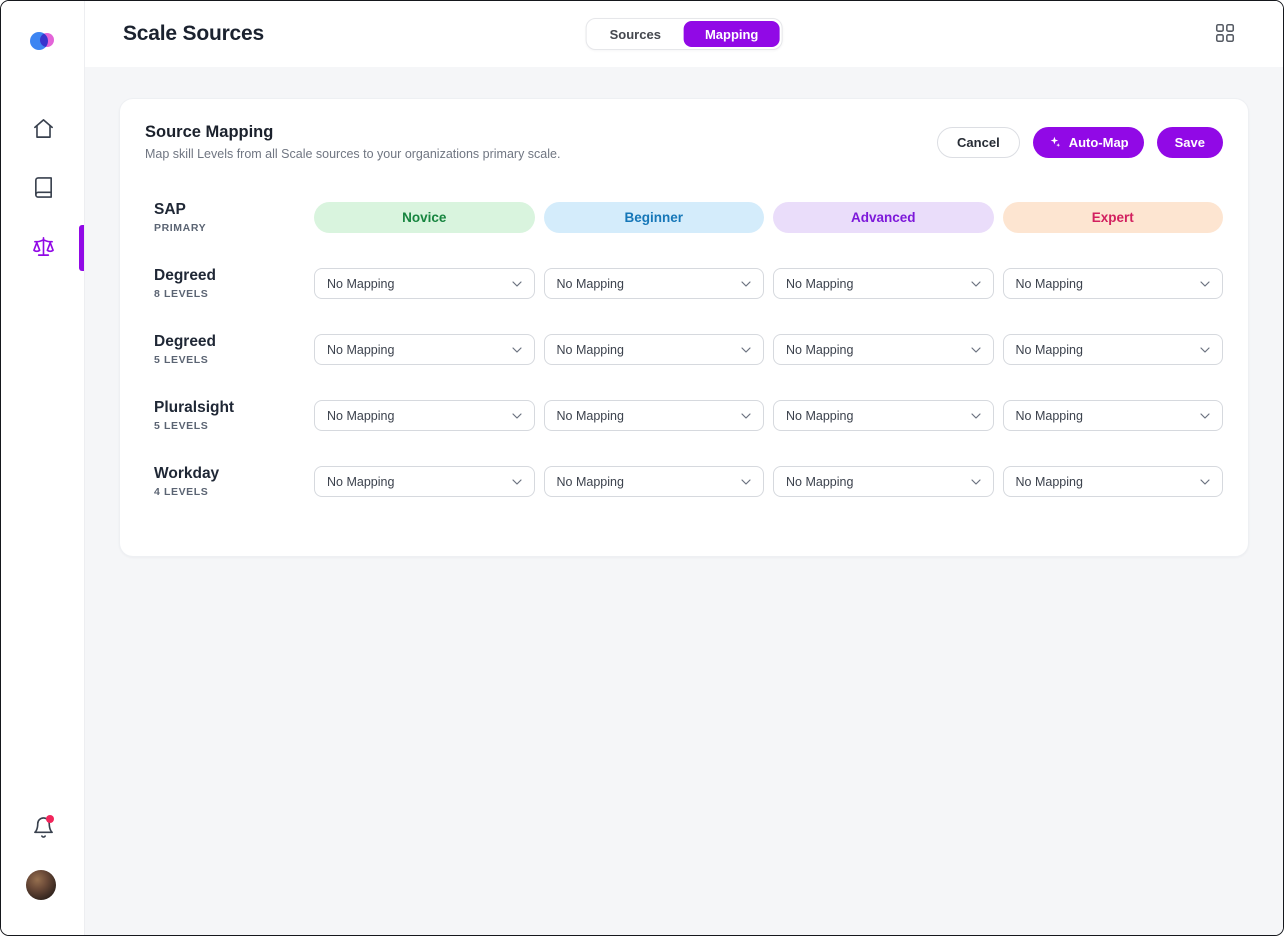  I want to click on book-icon, so click(43, 189).